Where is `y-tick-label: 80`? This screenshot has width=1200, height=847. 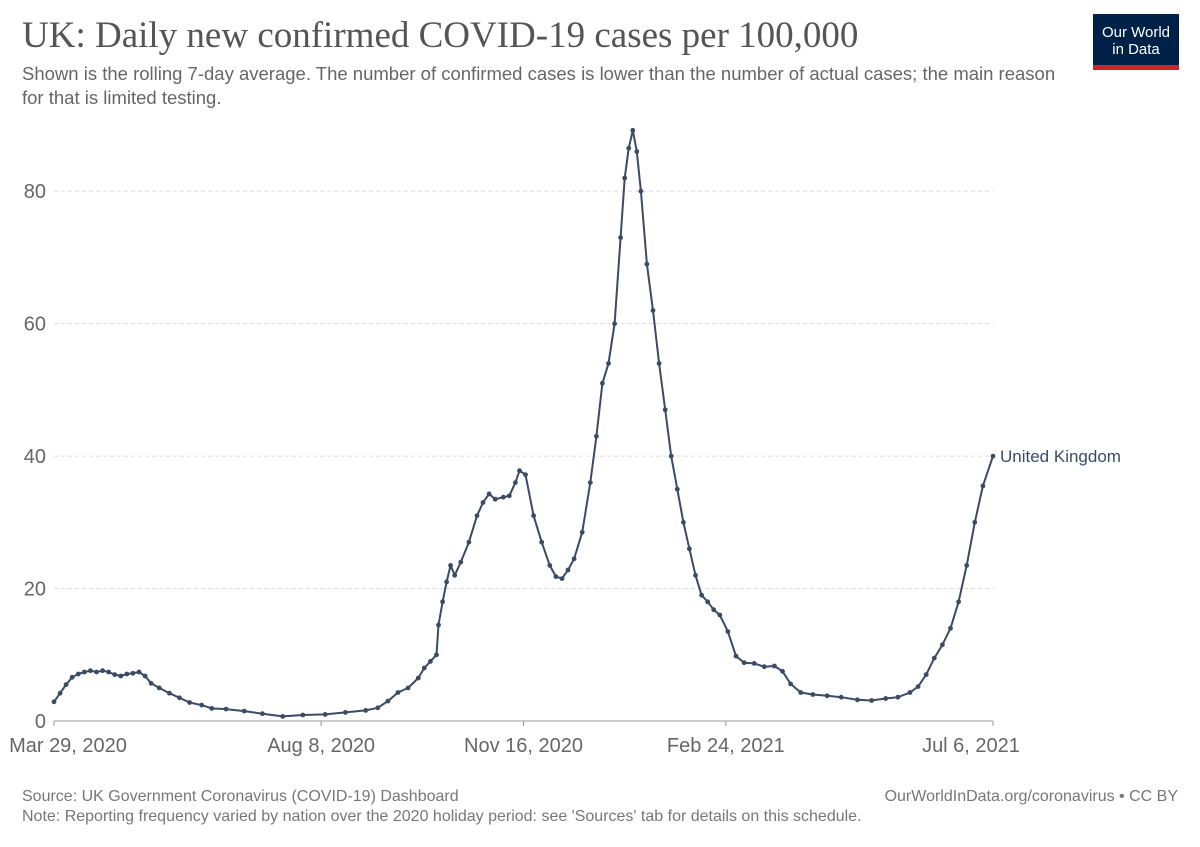
y-tick-label: 80 is located at coordinates (35, 192).